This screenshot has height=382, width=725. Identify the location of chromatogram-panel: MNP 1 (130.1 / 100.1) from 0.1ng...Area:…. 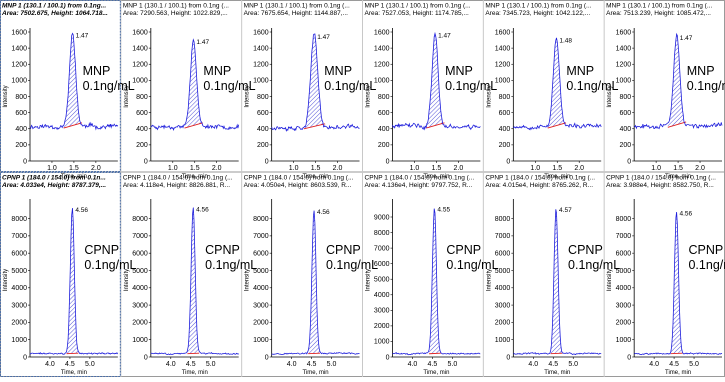
(67, 90).